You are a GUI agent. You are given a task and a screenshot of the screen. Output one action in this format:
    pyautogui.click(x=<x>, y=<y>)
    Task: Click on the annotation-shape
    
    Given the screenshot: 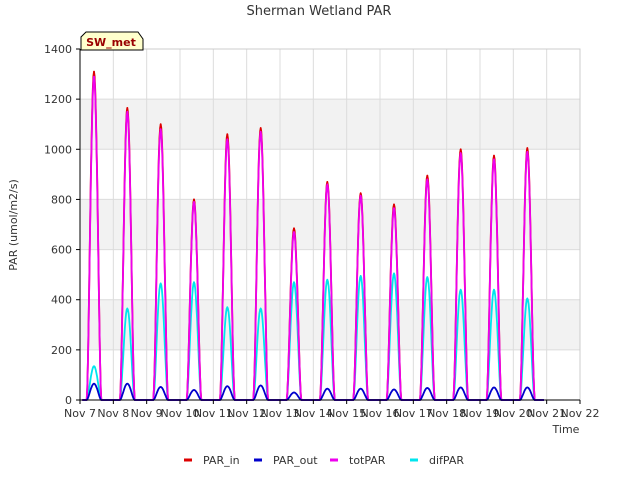 What is the action you would take?
    pyautogui.click(x=112, y=41)
    